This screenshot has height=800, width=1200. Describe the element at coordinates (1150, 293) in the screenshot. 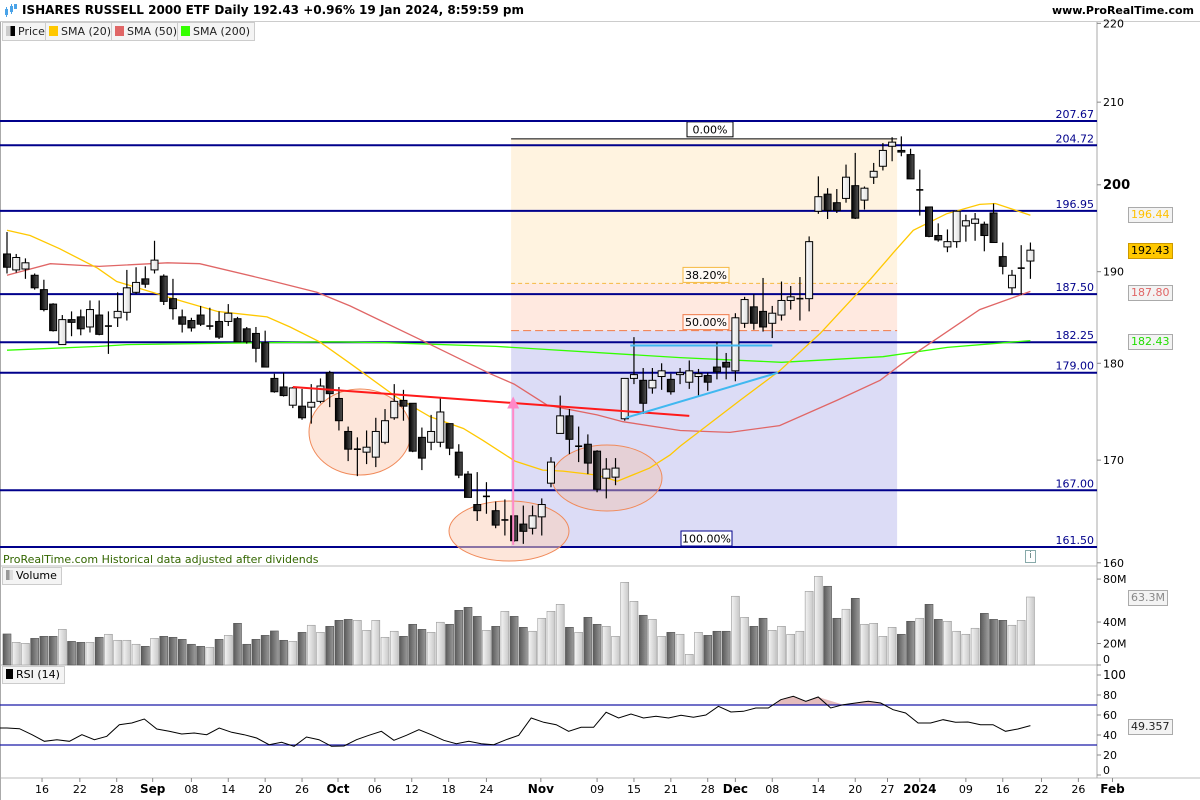

I see `sma50-last-badge: 187.80` at that location.